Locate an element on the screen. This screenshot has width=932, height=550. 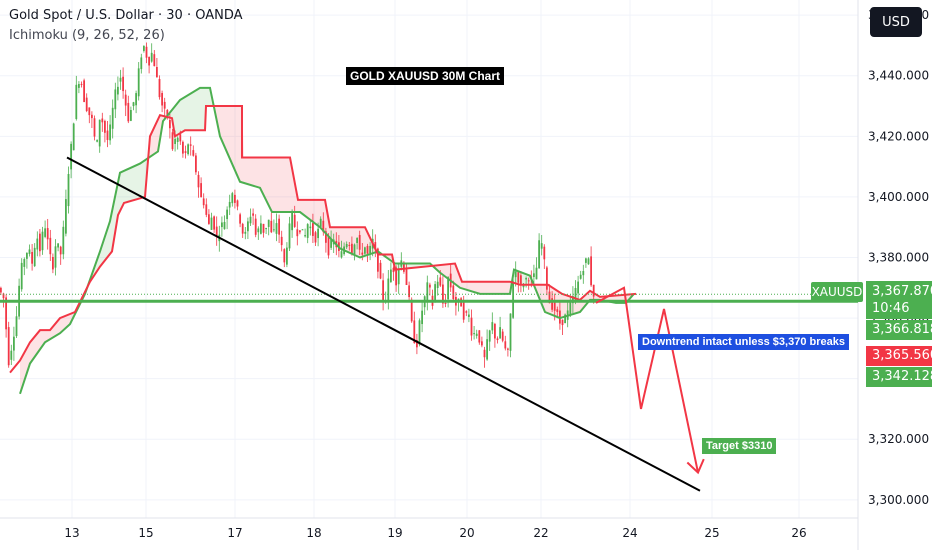
indicator-legend: Ichimoku (9, 26, 52, 26) is located at coordinates (87, 35).